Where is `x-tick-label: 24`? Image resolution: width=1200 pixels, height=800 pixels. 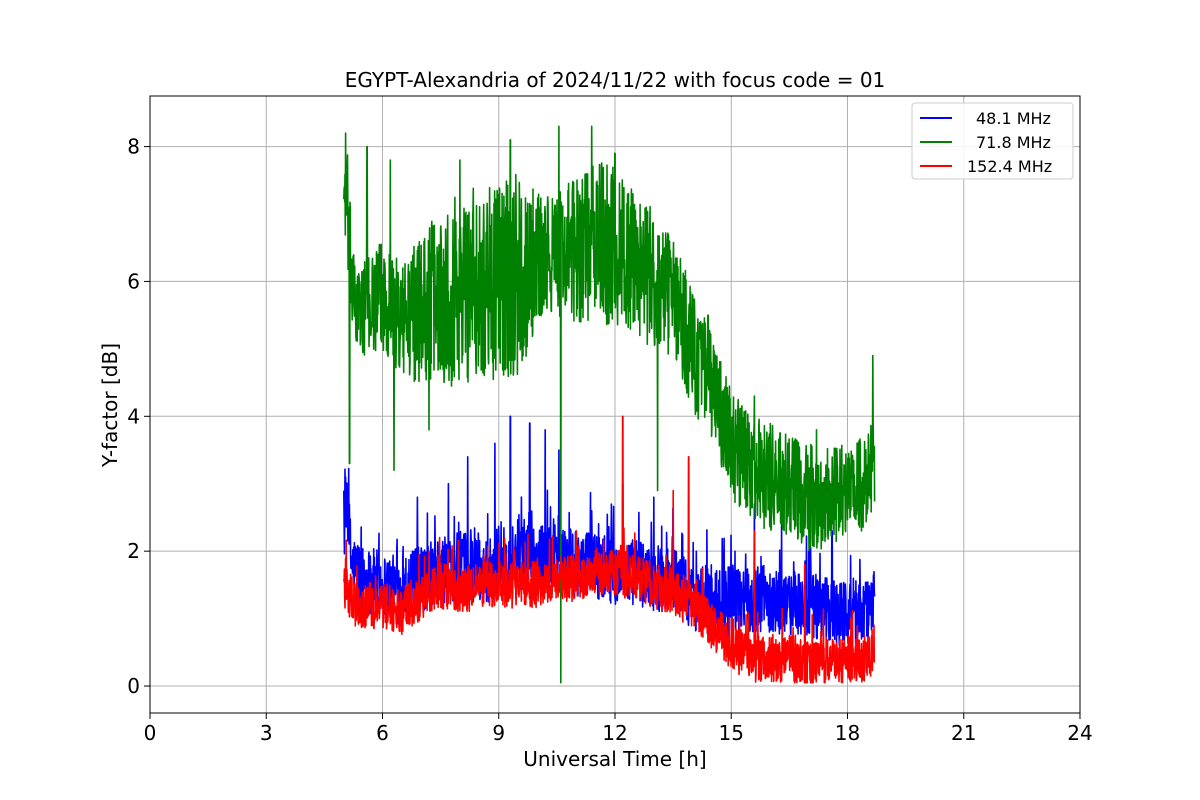
x-tick-label: 24 is located at coordinates (1079, 733).